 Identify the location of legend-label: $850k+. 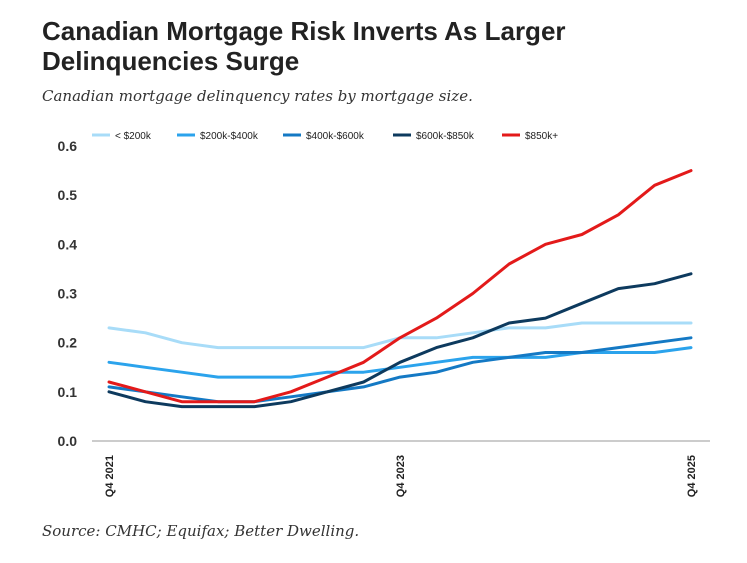
(541, 136).